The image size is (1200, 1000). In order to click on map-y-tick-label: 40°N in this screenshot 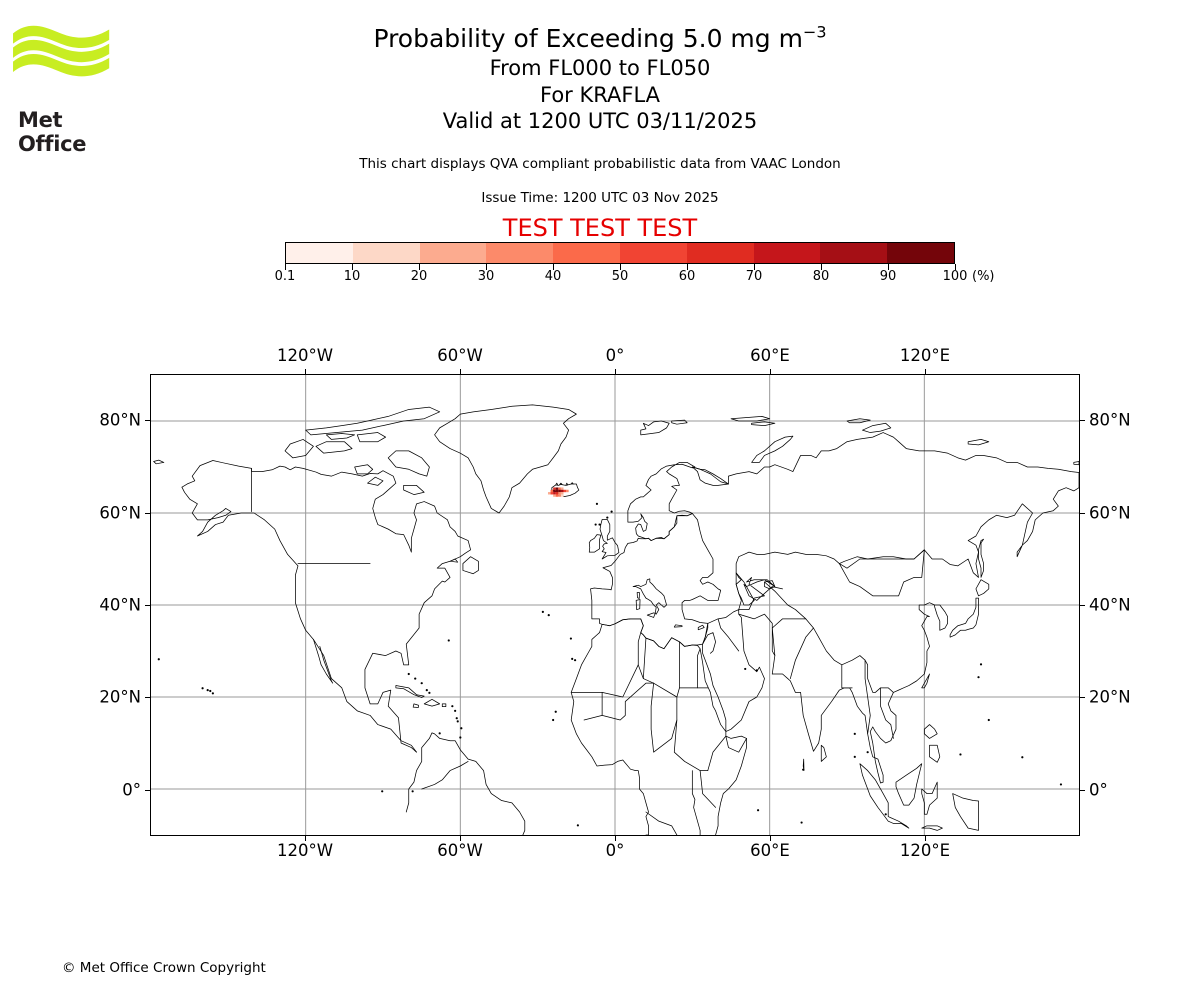, I will do `click(1110, 605)`.